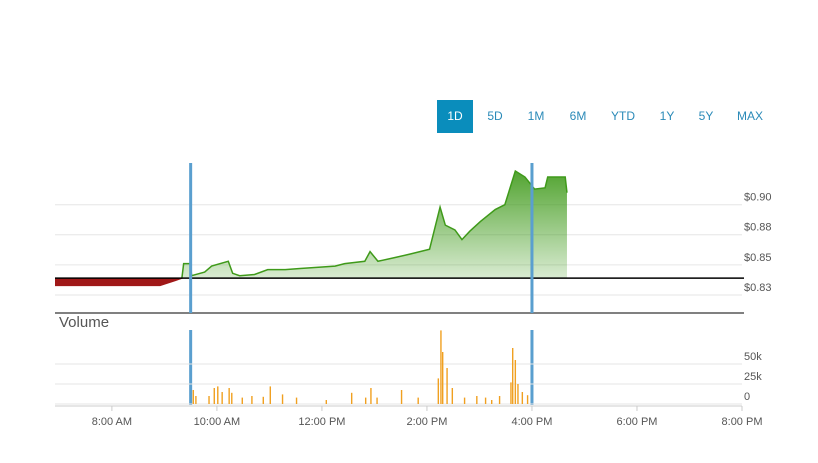 This screenshot has width=818, height=463. What do you see at coordinates (426, 422) in the screenshot?
I see `x-tick-label: 2:00 PM` at bounding box center [426, 422].